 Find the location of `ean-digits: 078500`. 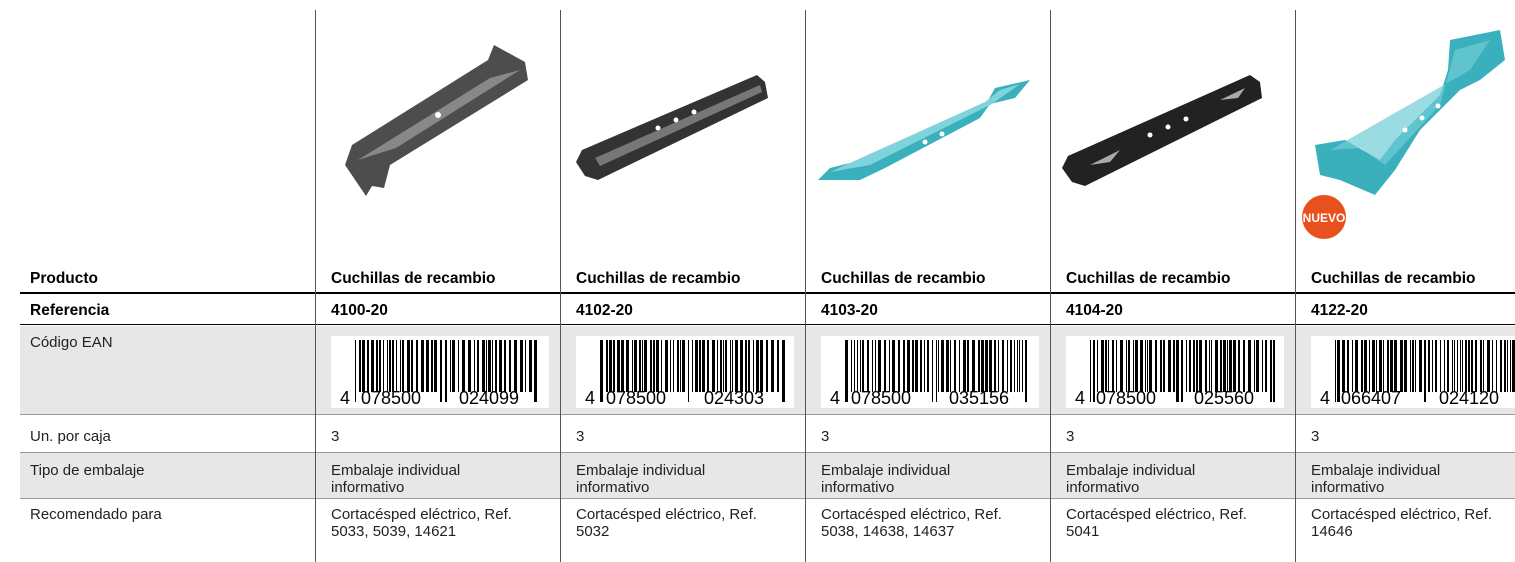

ean-digits: 078500 is located at coordinates (881, 398).